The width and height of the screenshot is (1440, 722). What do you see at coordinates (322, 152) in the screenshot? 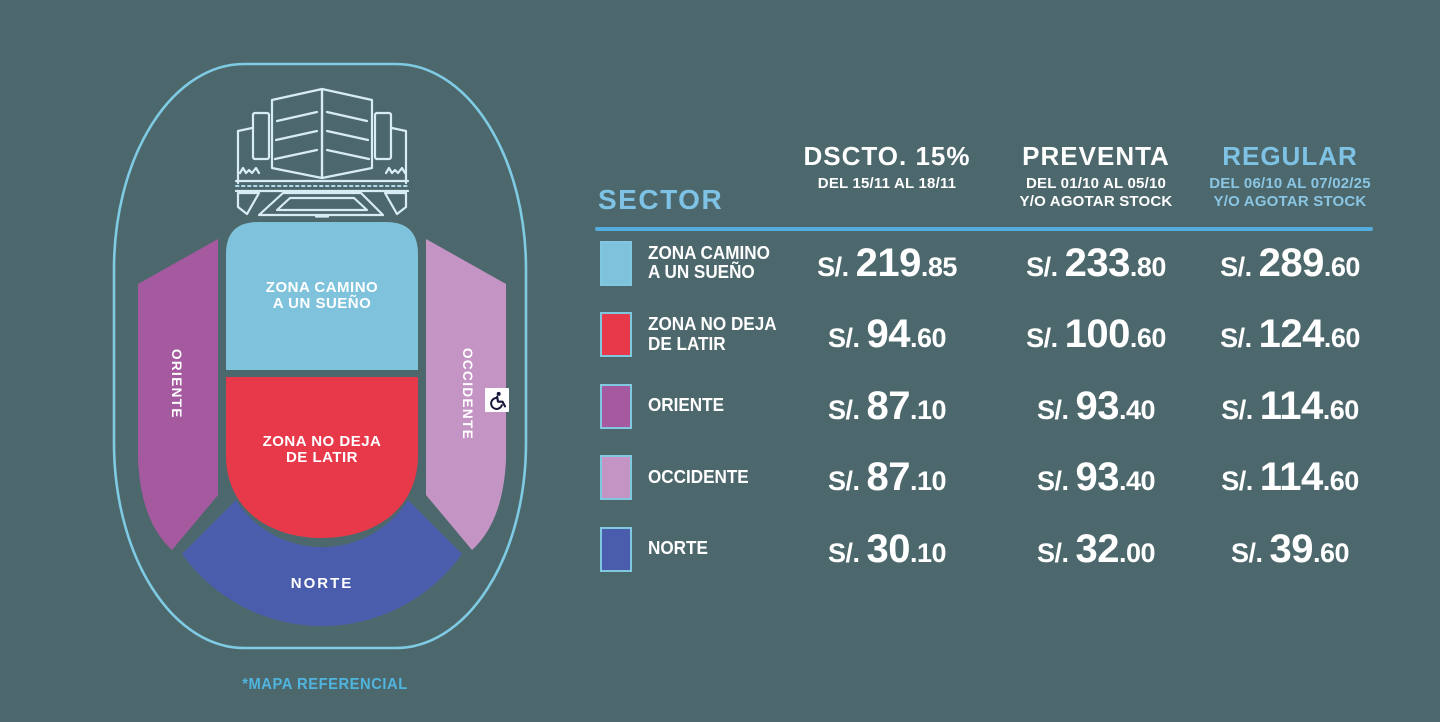
I see `stage-icon` at bounding box center [322, 152].